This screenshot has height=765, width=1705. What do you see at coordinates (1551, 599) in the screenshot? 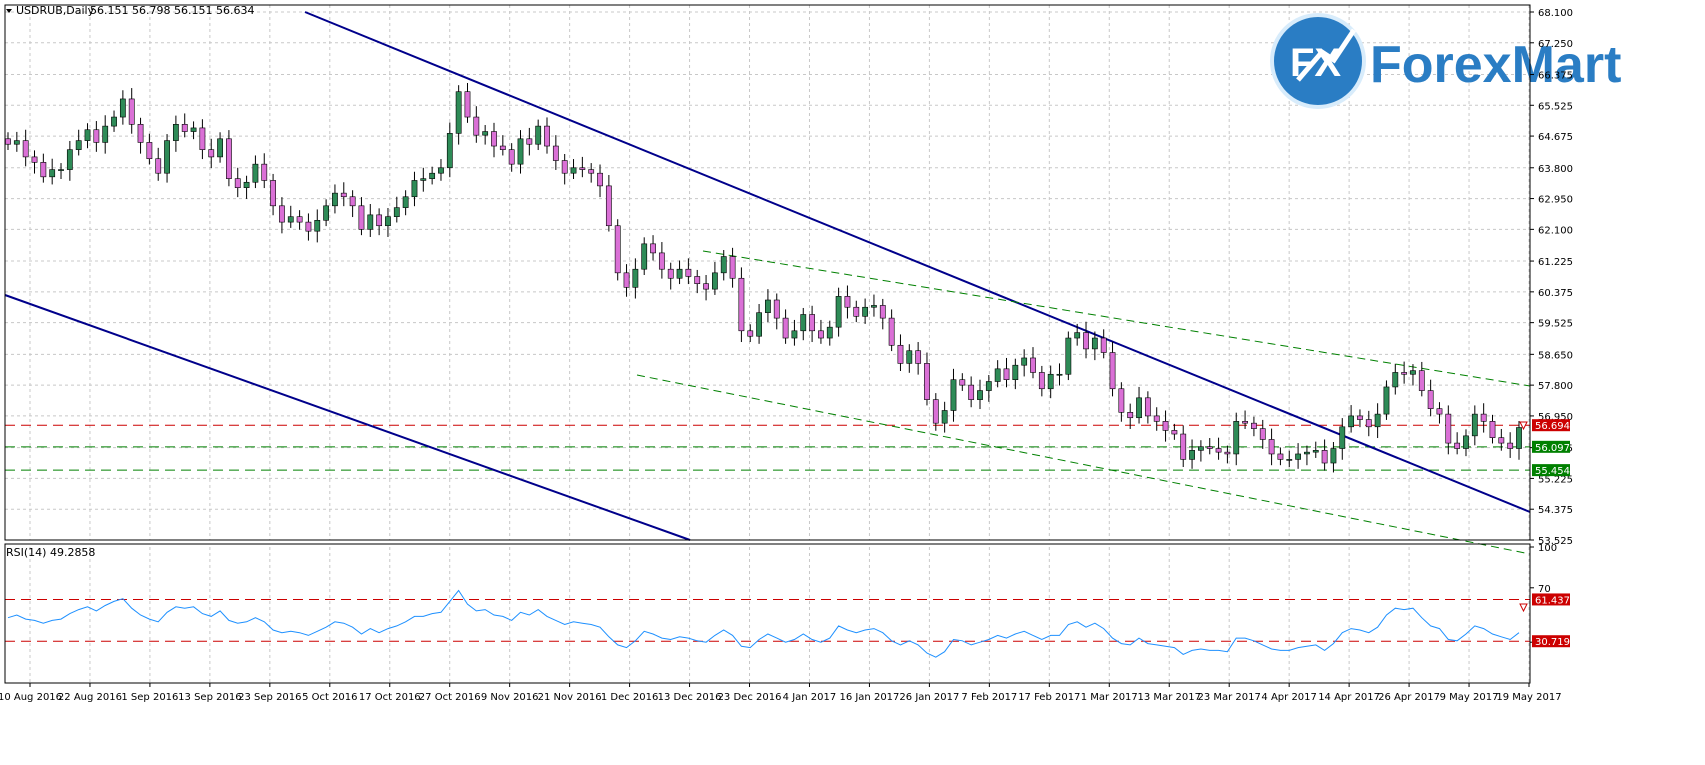
I see `rsi-upper-tag-bg` at bounding box center [1551, 599].